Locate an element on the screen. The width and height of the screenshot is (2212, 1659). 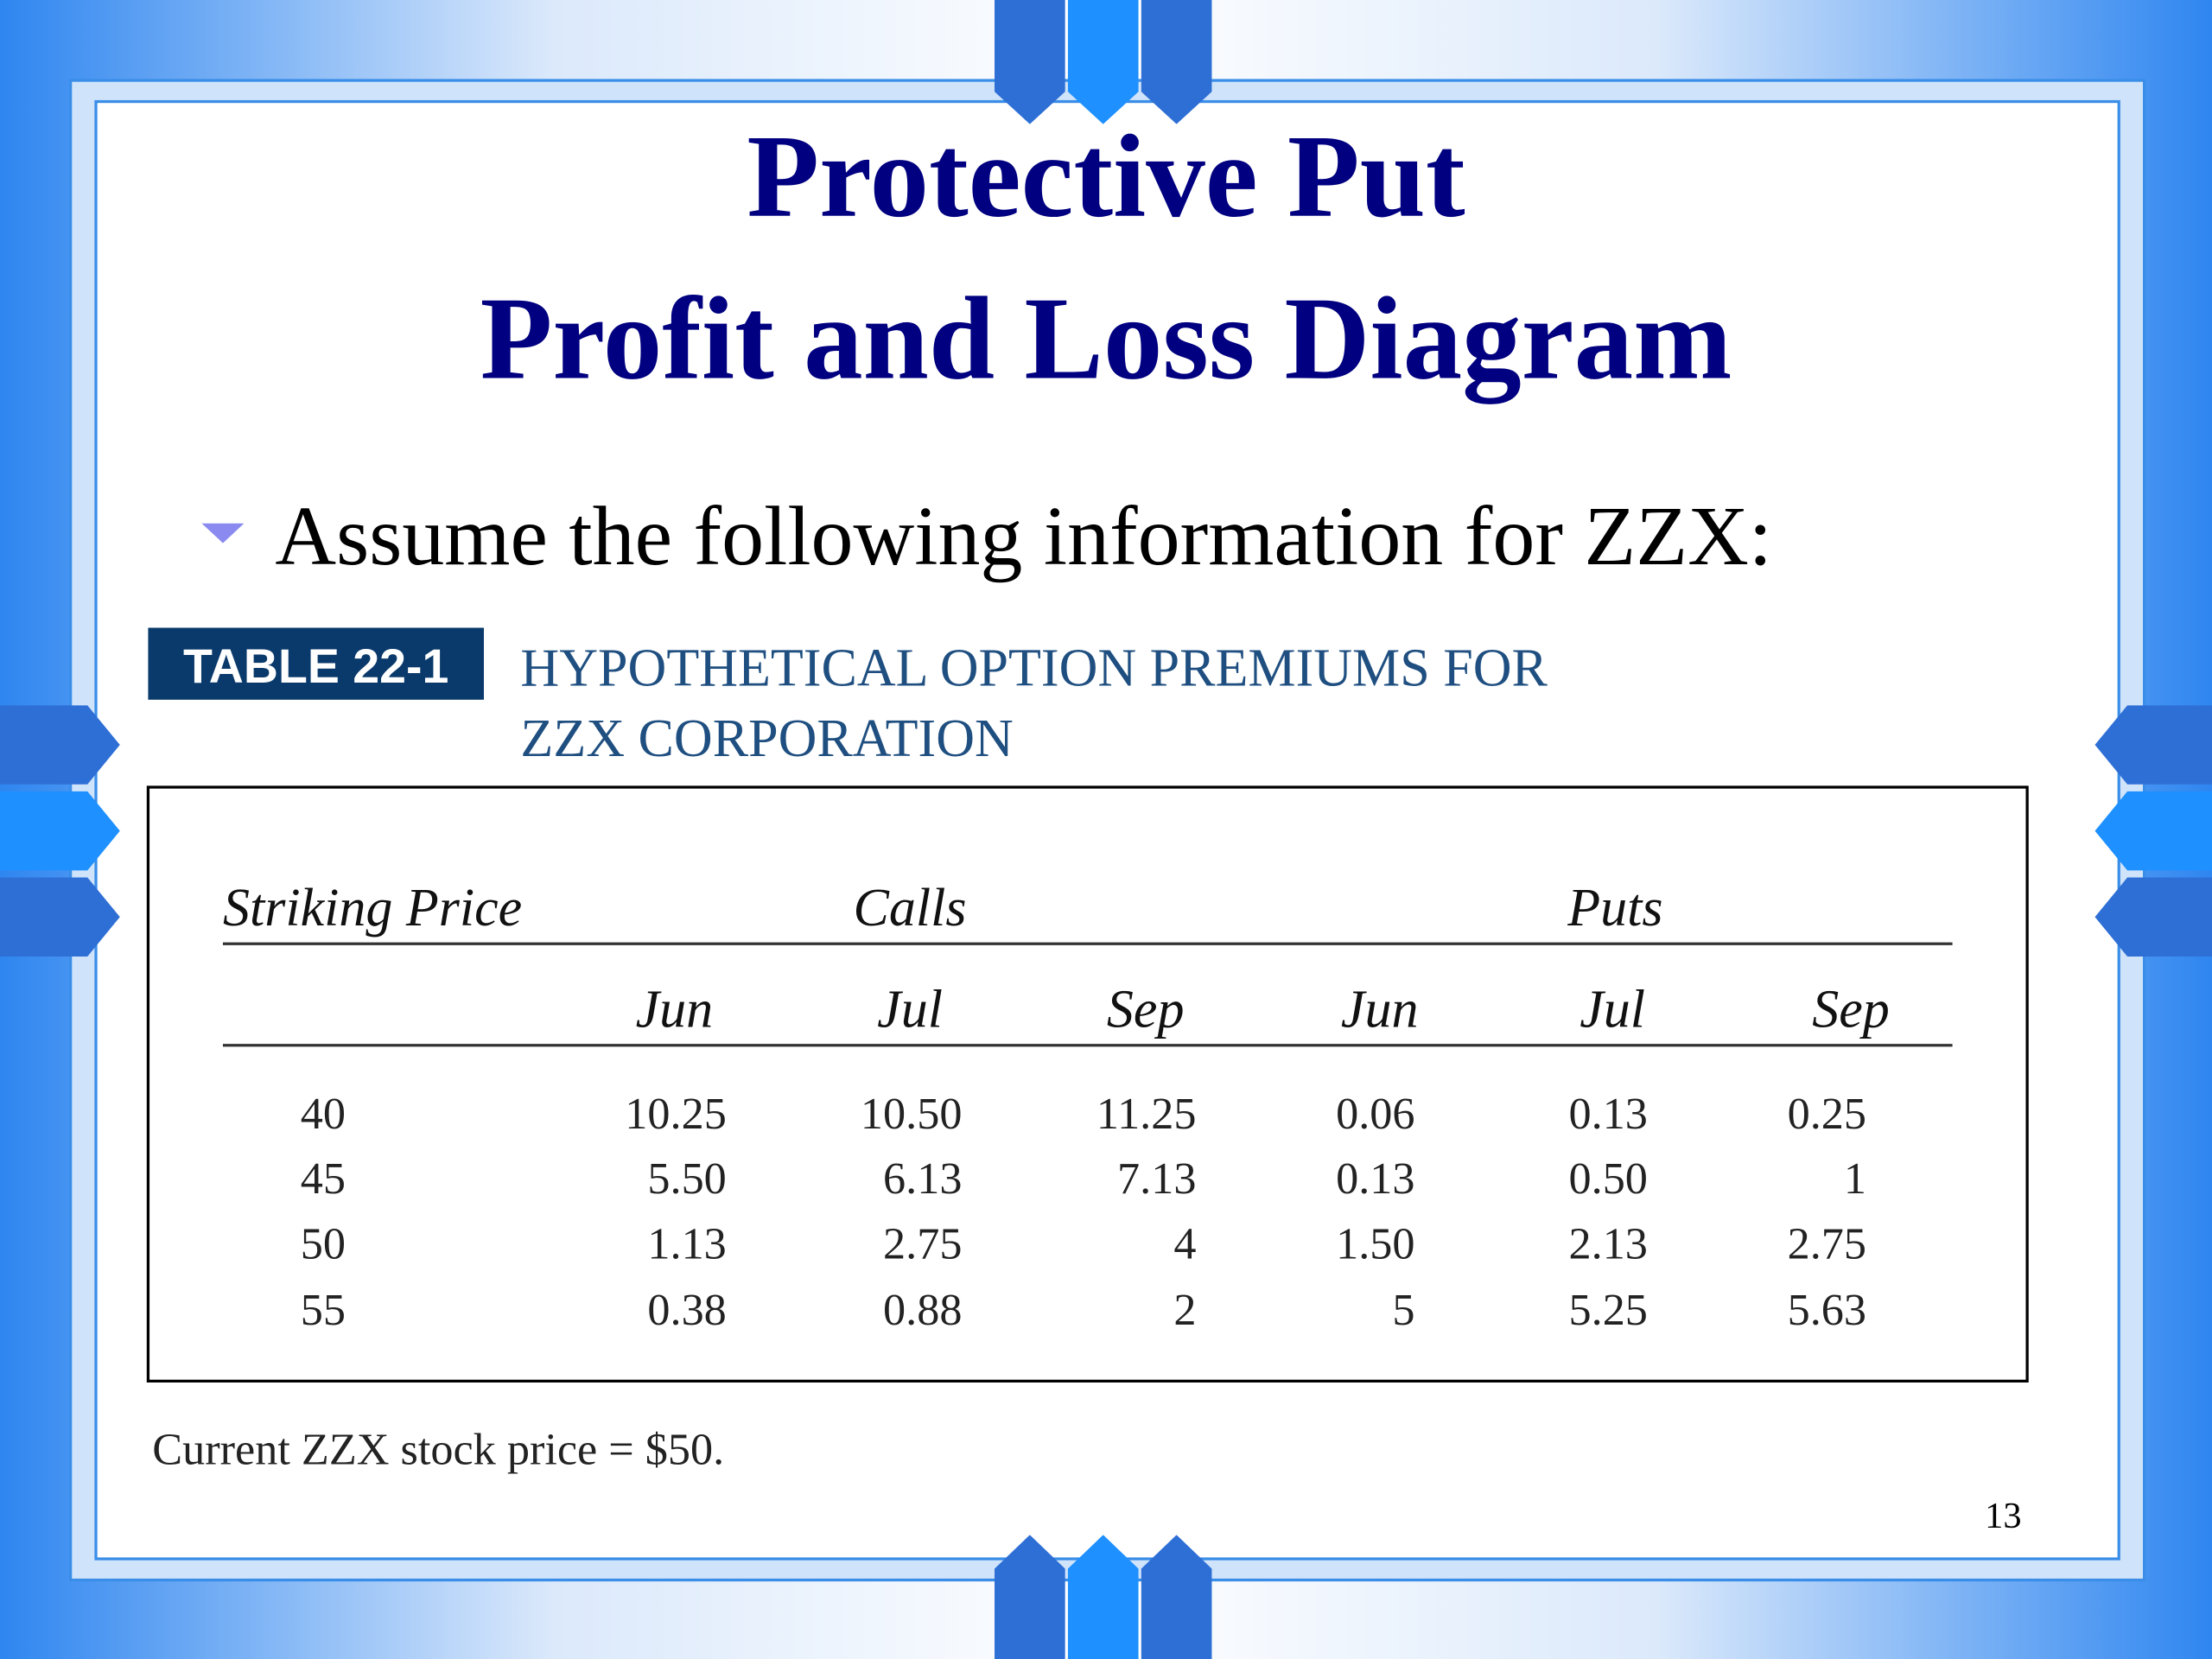
table-label: TABLE 22-1 is located at coordinates (315, 666).